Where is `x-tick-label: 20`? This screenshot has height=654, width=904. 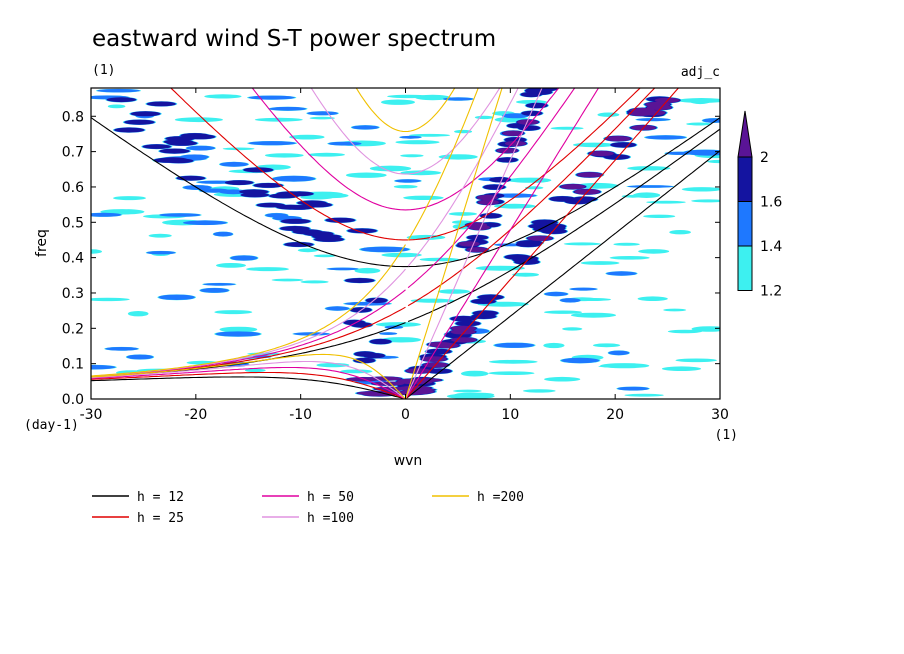 x-tick-label: 20 is located at coordinates (615, 415).